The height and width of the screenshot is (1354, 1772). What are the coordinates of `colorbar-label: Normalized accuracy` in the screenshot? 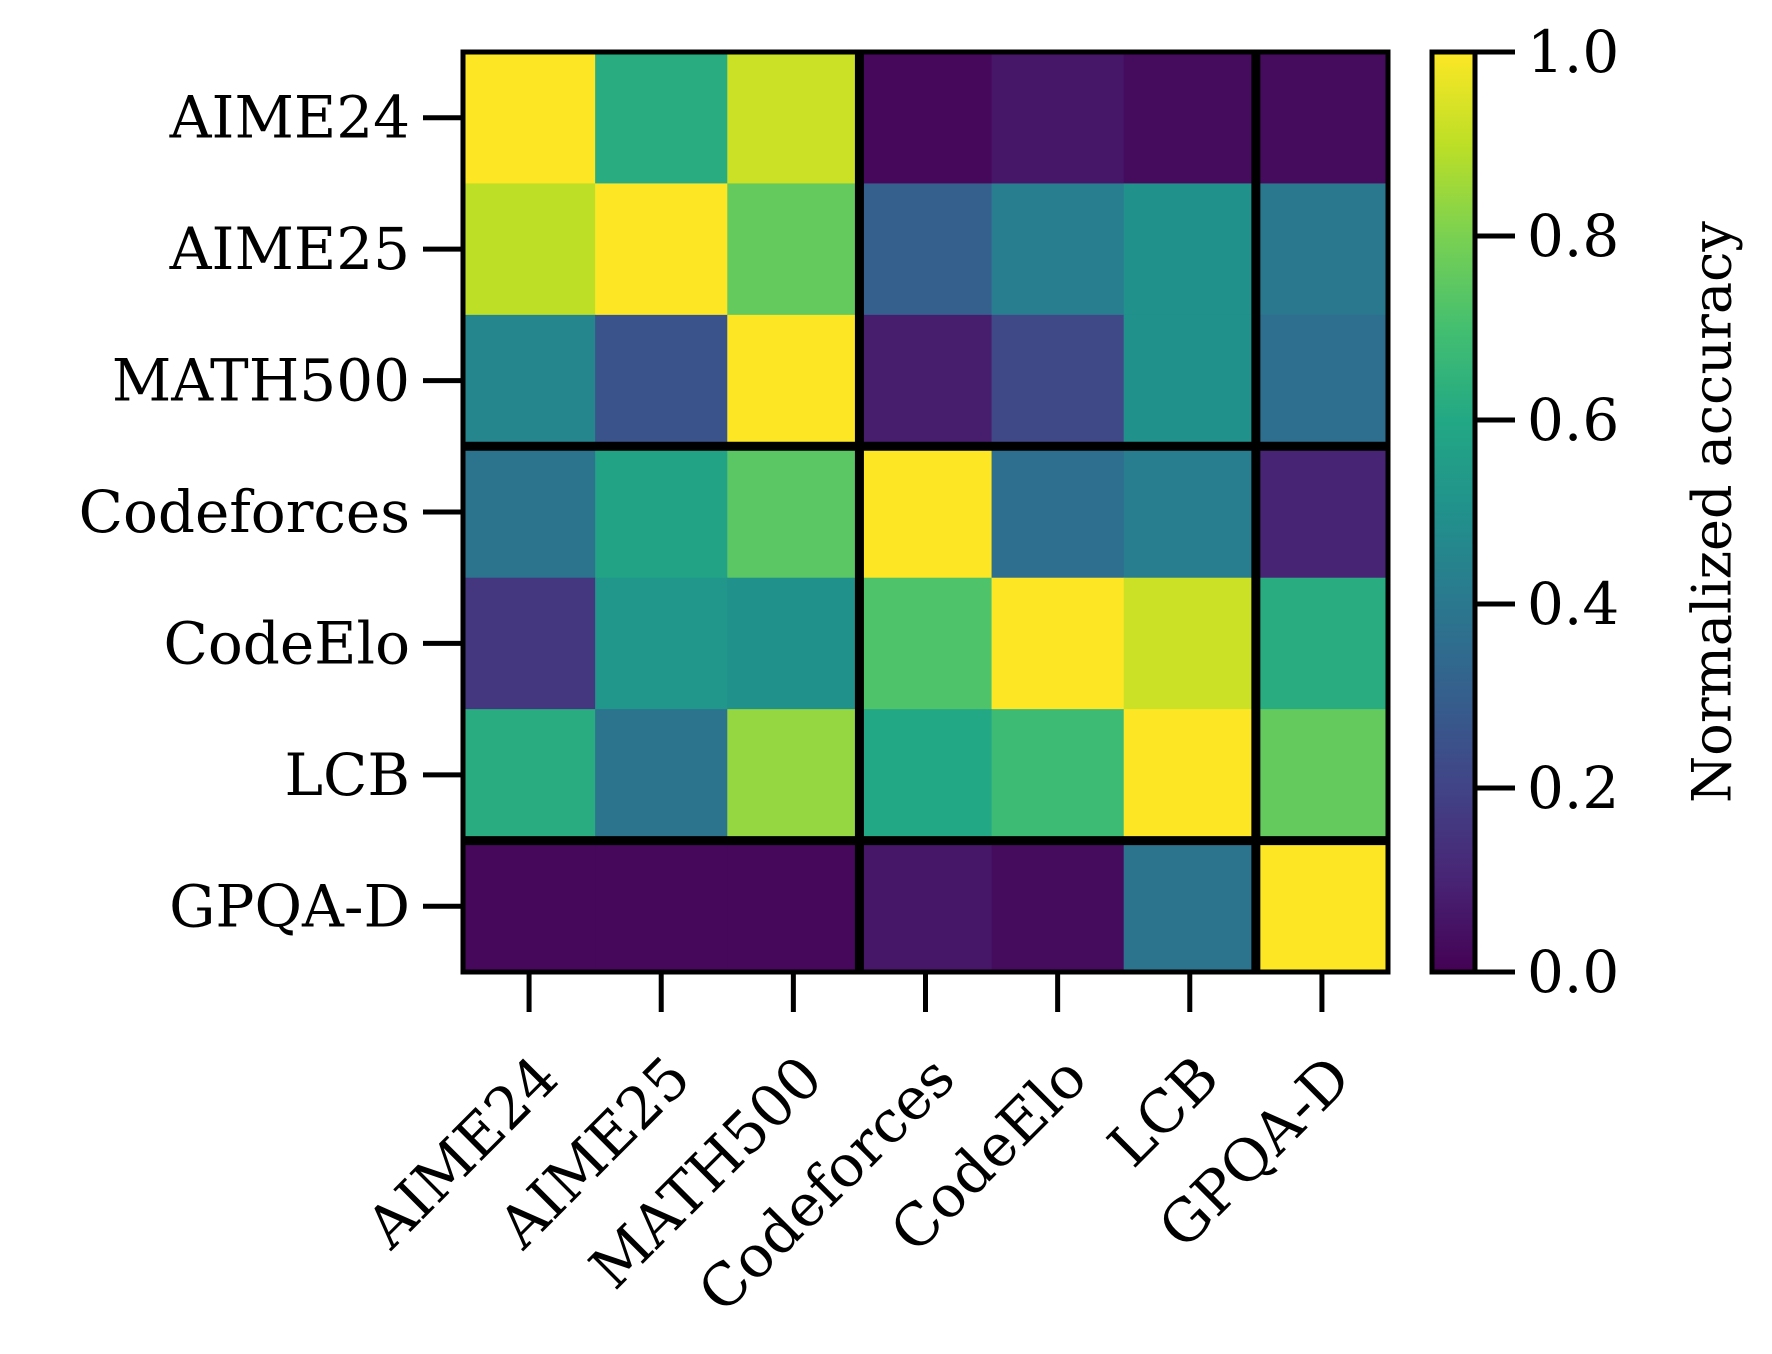 It's located at (1712, 512).